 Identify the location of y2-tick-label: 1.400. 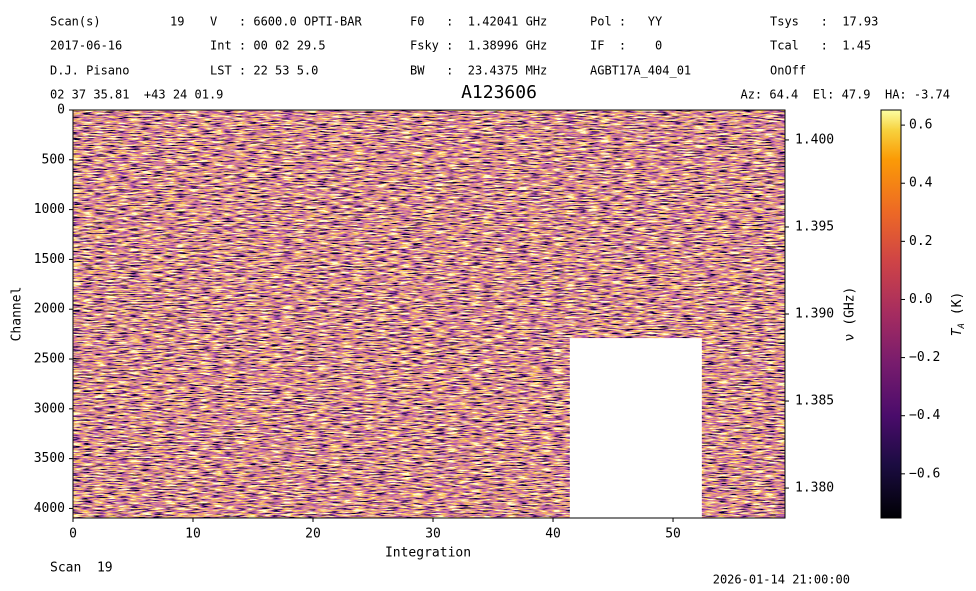
(814, 139).